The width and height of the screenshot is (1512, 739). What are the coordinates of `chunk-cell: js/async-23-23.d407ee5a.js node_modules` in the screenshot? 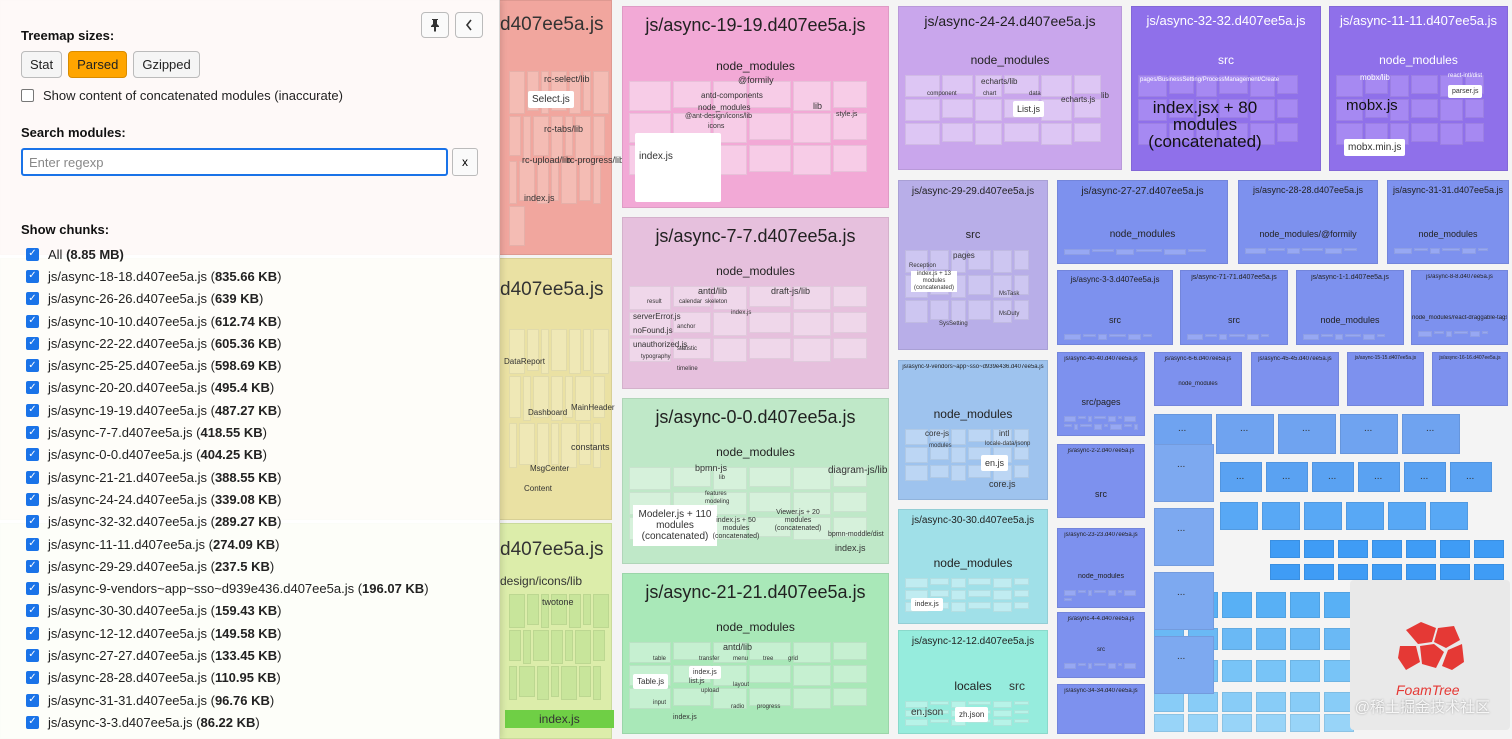 It's located at (1101, 568).